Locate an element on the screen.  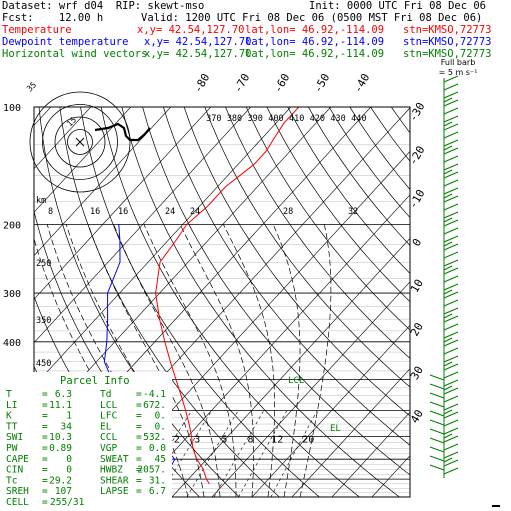
parcel-info-row: K = 1 LFC = 0. is located at coordinates (86, 416).